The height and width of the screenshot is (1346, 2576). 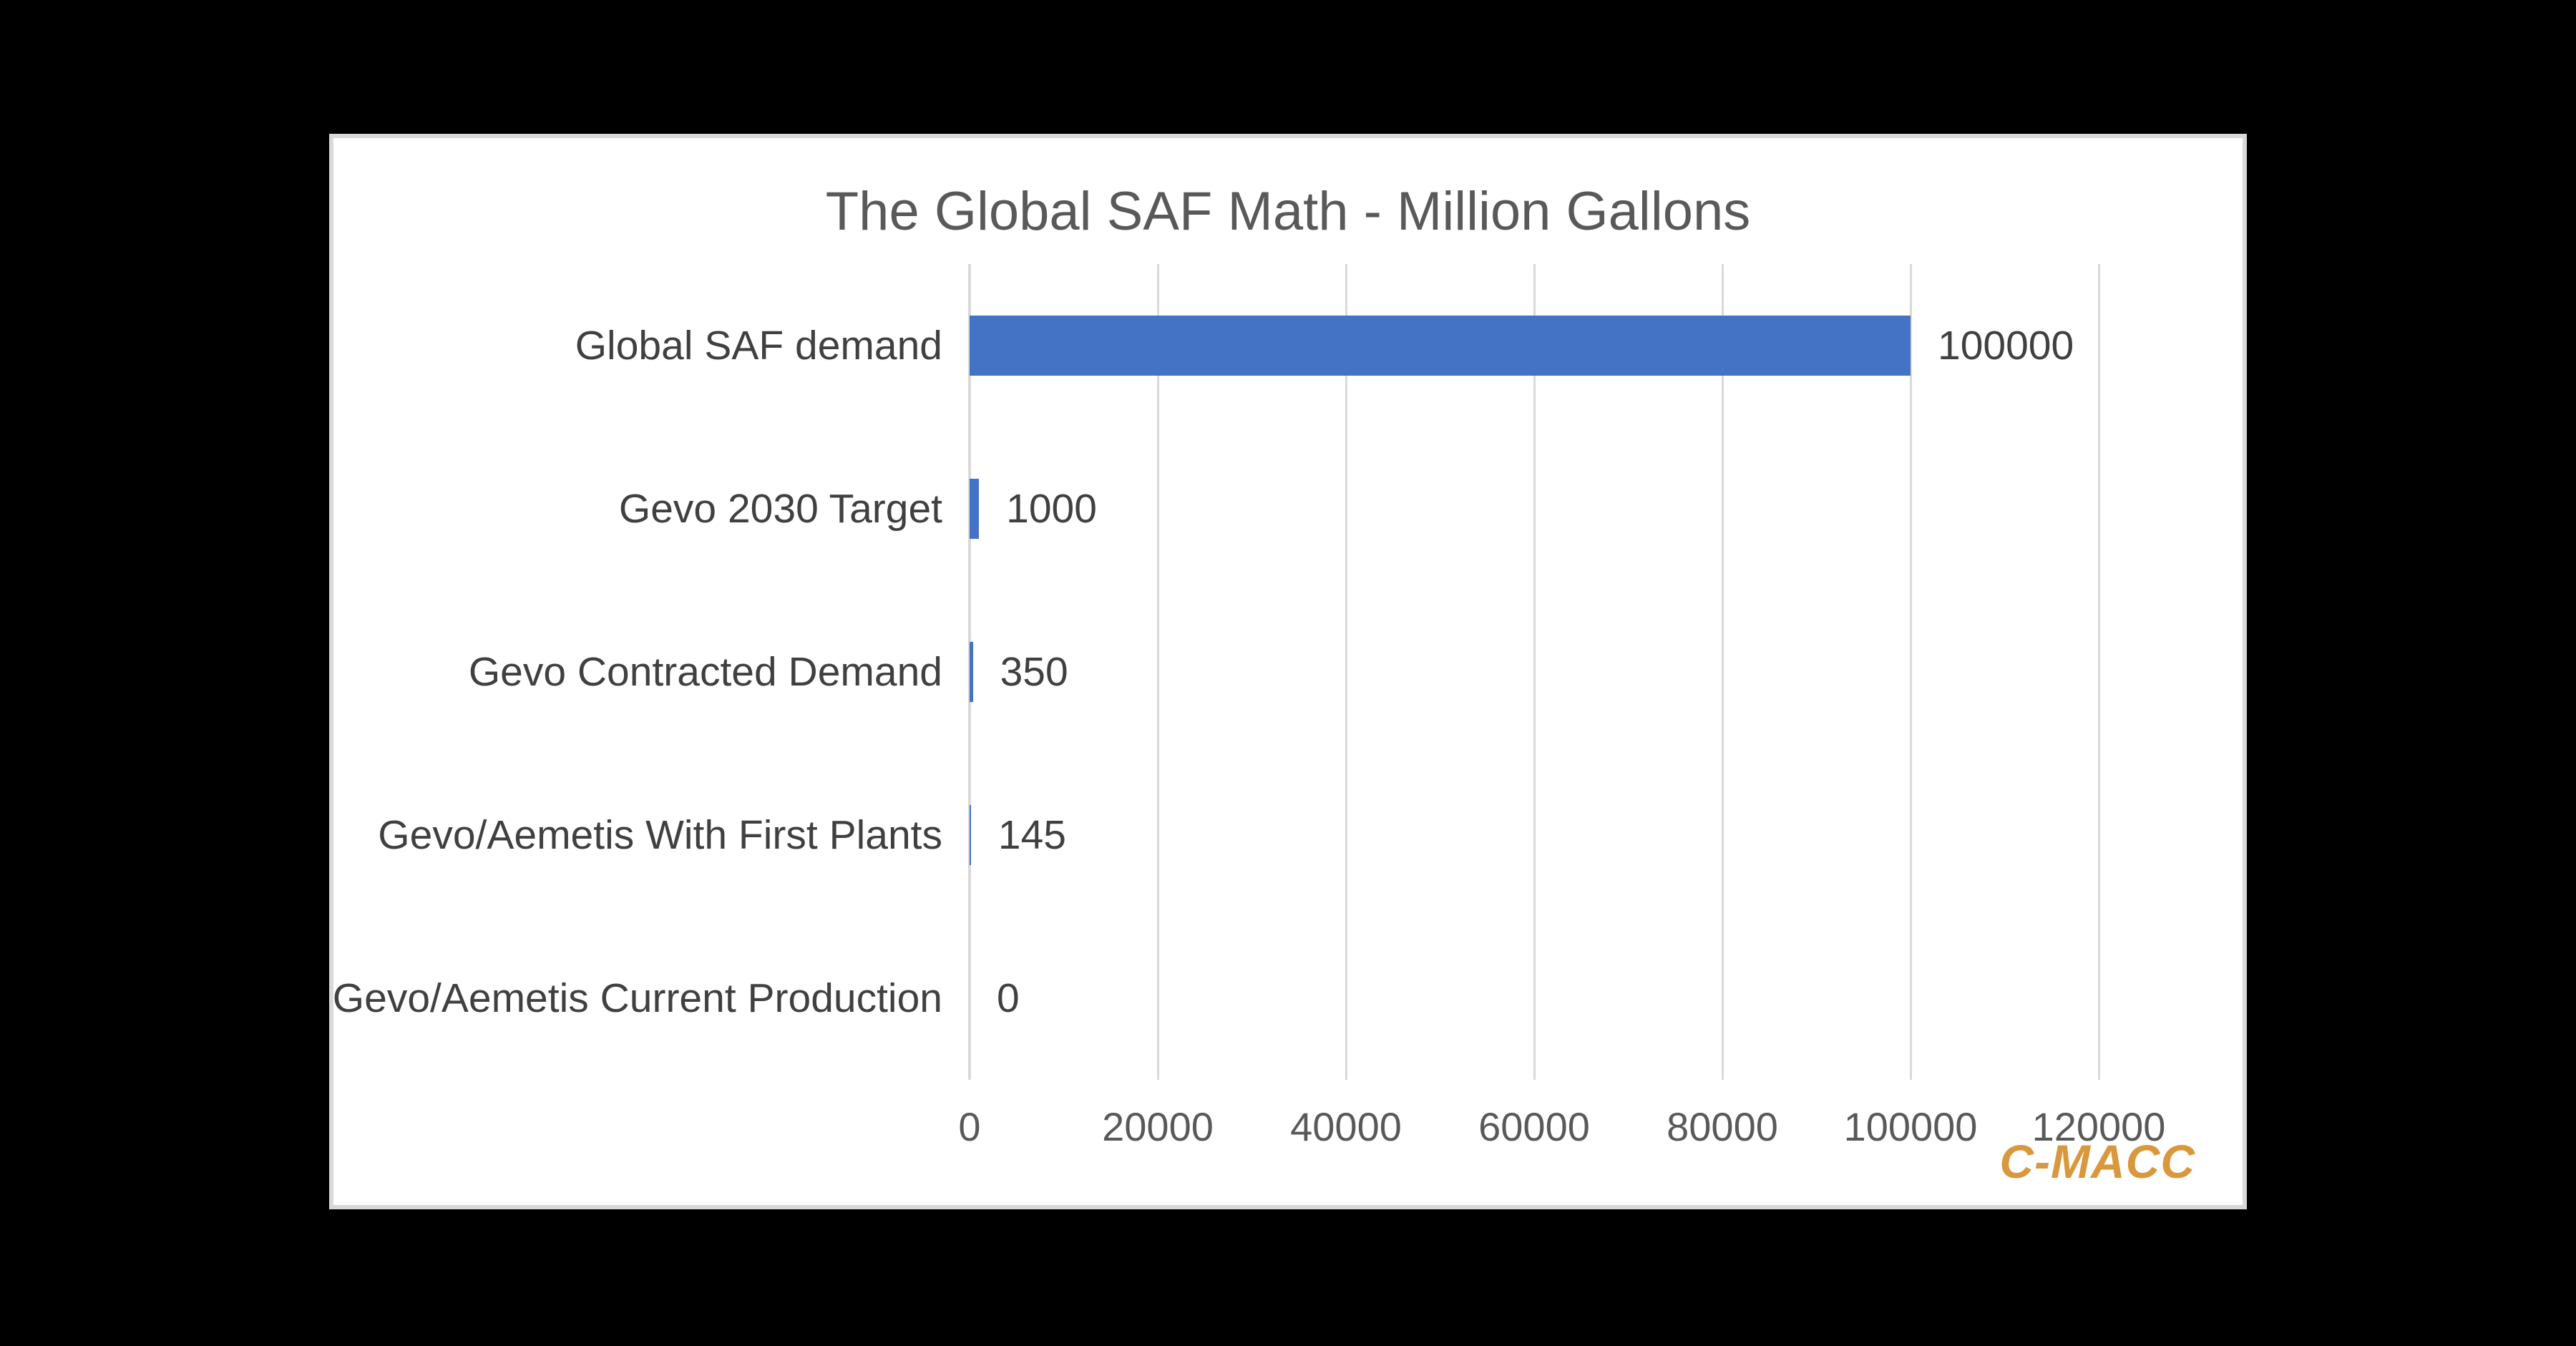 I want to click on data-label: 100000, so click(x=2006, y=346).